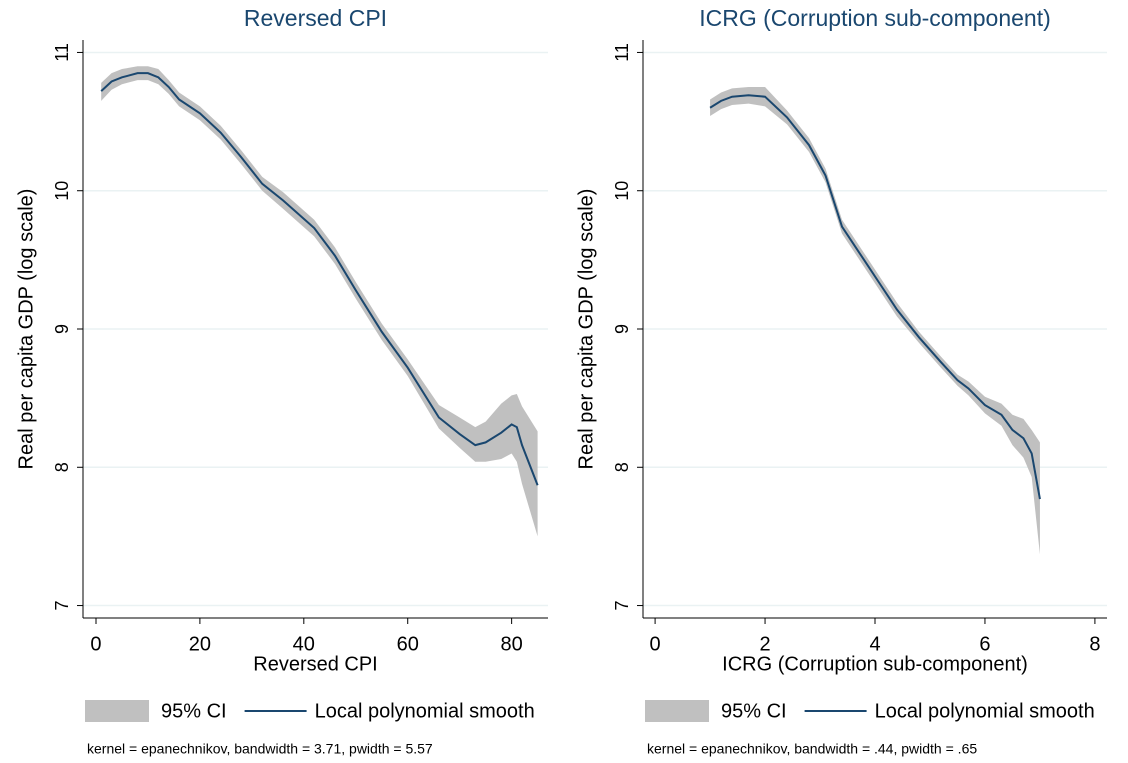  What do you see at coordinates (984, 644) in the screenshot?
I see `x-tick-label: 6` at bounding box center [984, 644].